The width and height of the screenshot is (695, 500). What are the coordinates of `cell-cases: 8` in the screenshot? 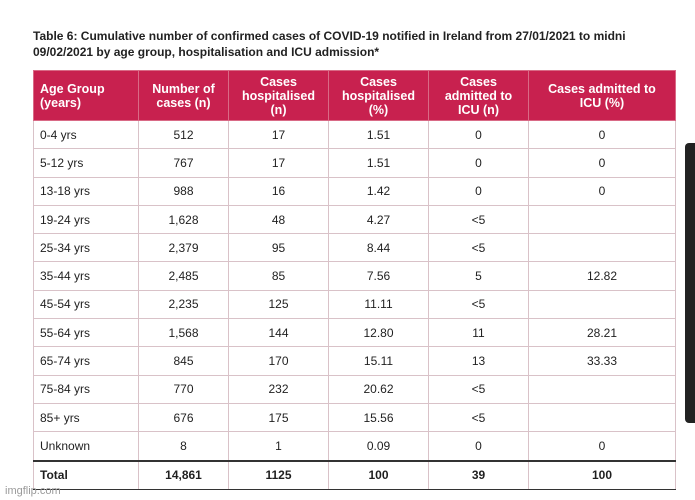 It's located at (183, 446).